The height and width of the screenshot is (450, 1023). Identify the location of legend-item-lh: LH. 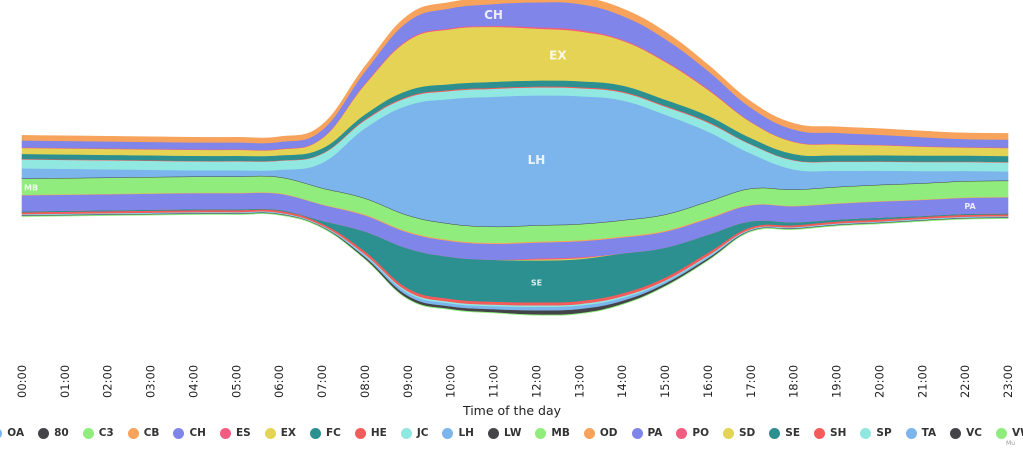
(458, 433).